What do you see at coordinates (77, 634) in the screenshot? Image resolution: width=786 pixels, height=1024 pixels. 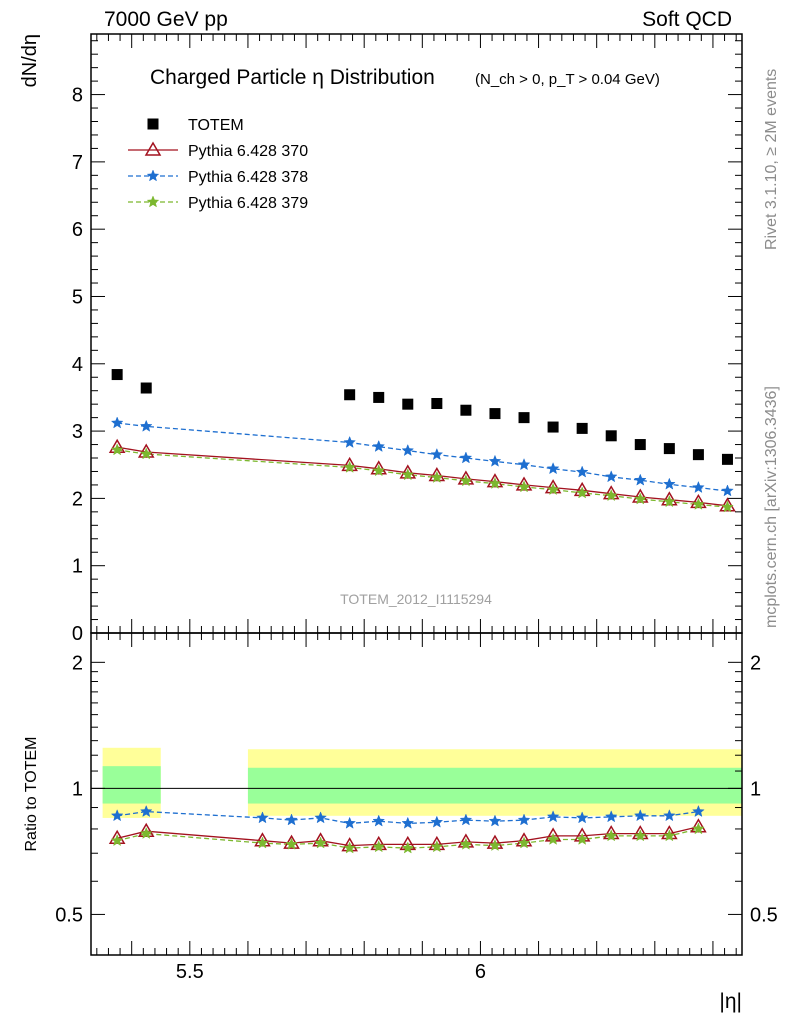 I see `main-y-tick-label: 0` at bounding box center [77, 634].